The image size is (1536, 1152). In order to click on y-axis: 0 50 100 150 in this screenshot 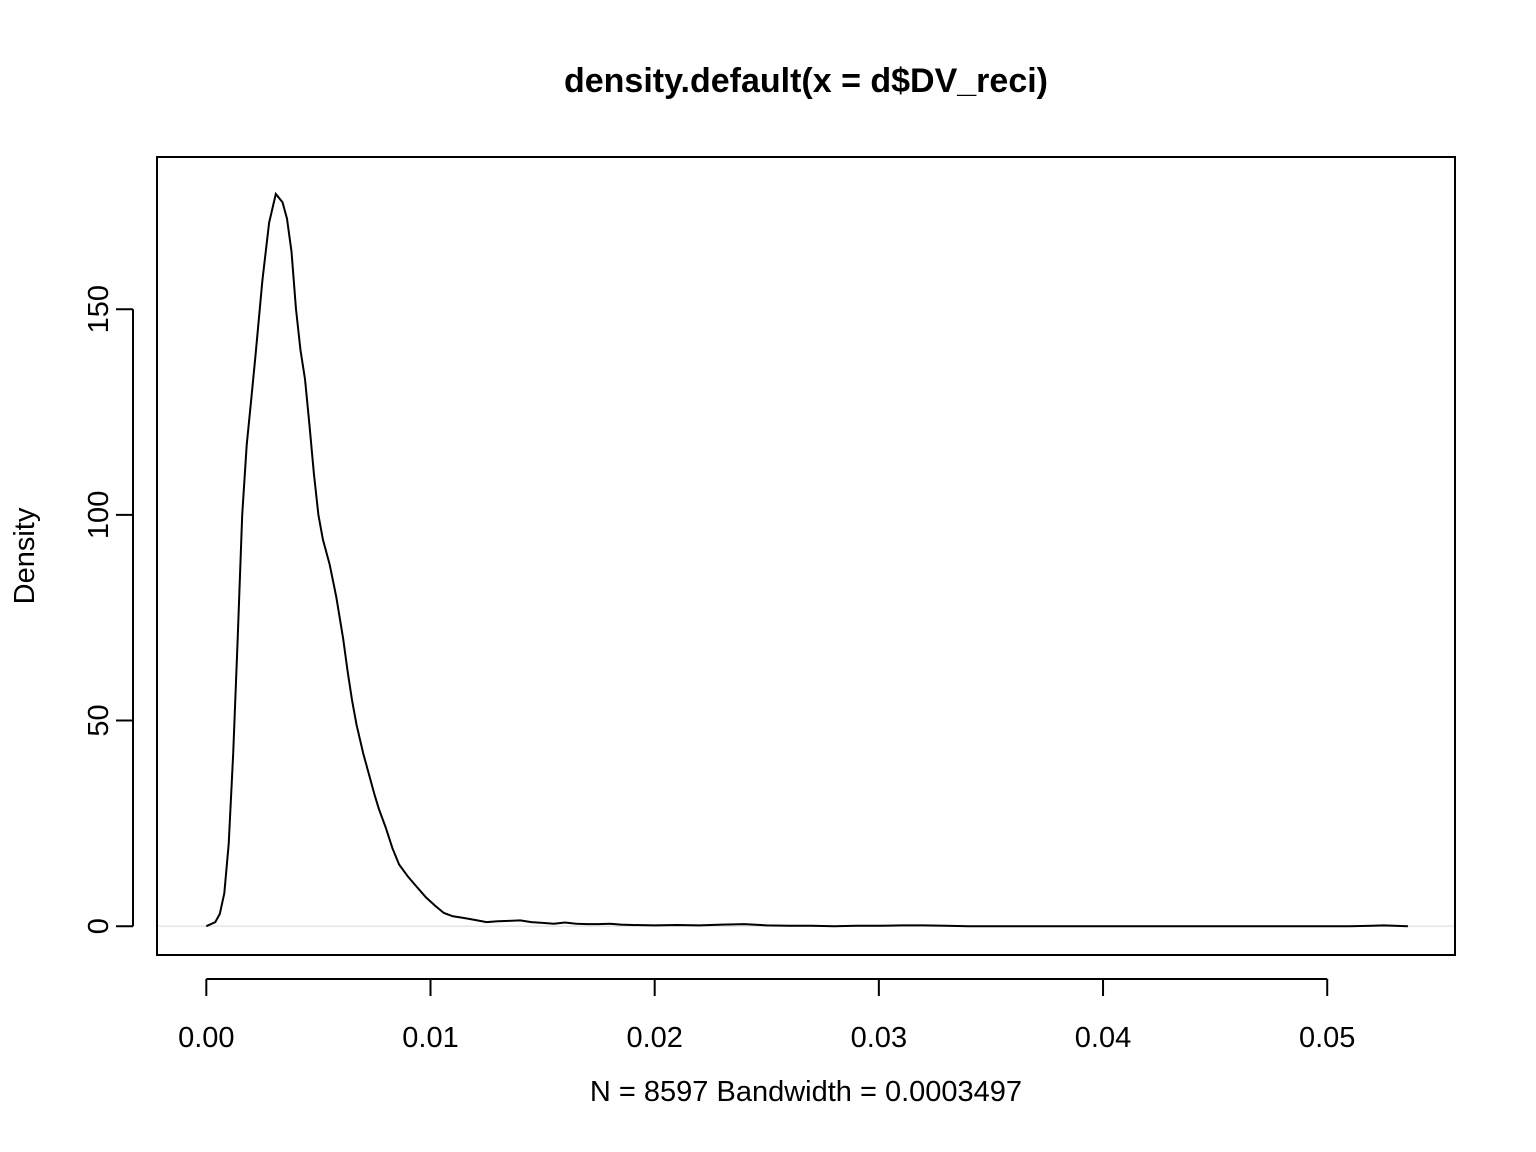, I will do `click(108, 609)`.